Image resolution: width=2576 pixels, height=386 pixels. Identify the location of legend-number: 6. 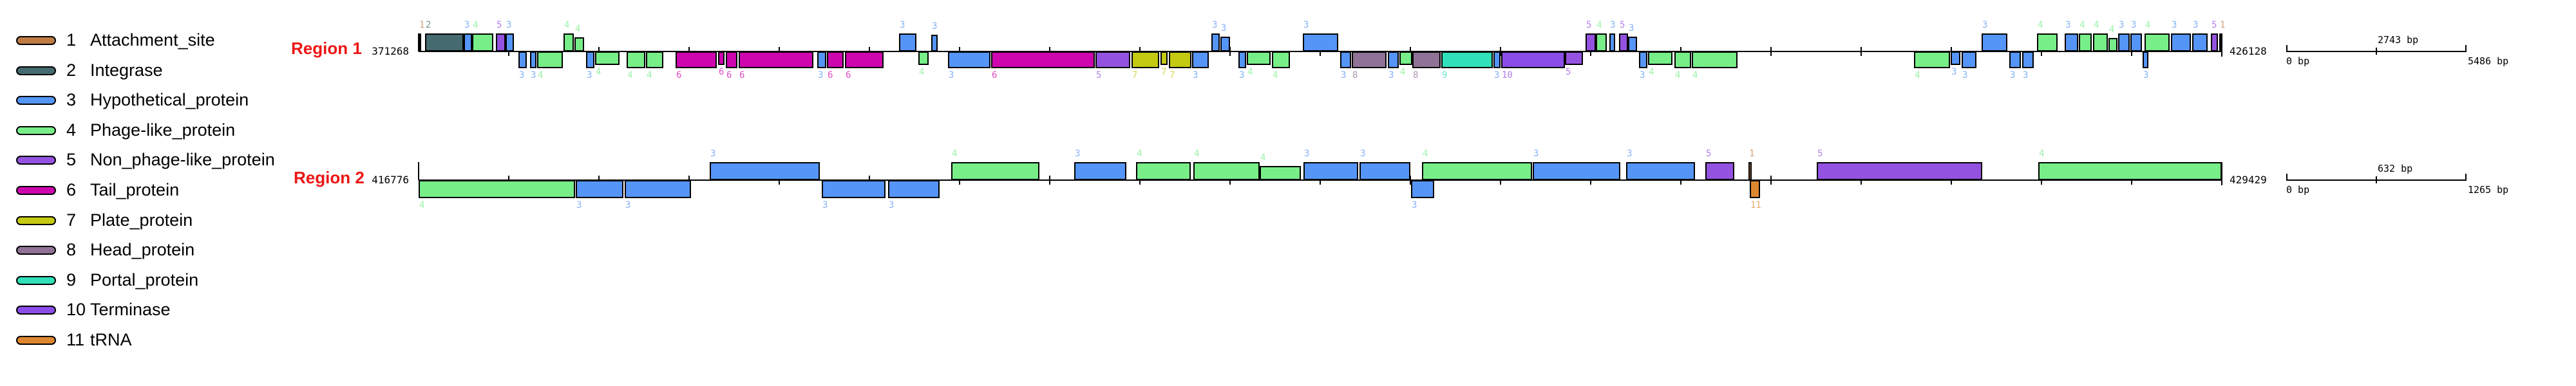
(71, 189).